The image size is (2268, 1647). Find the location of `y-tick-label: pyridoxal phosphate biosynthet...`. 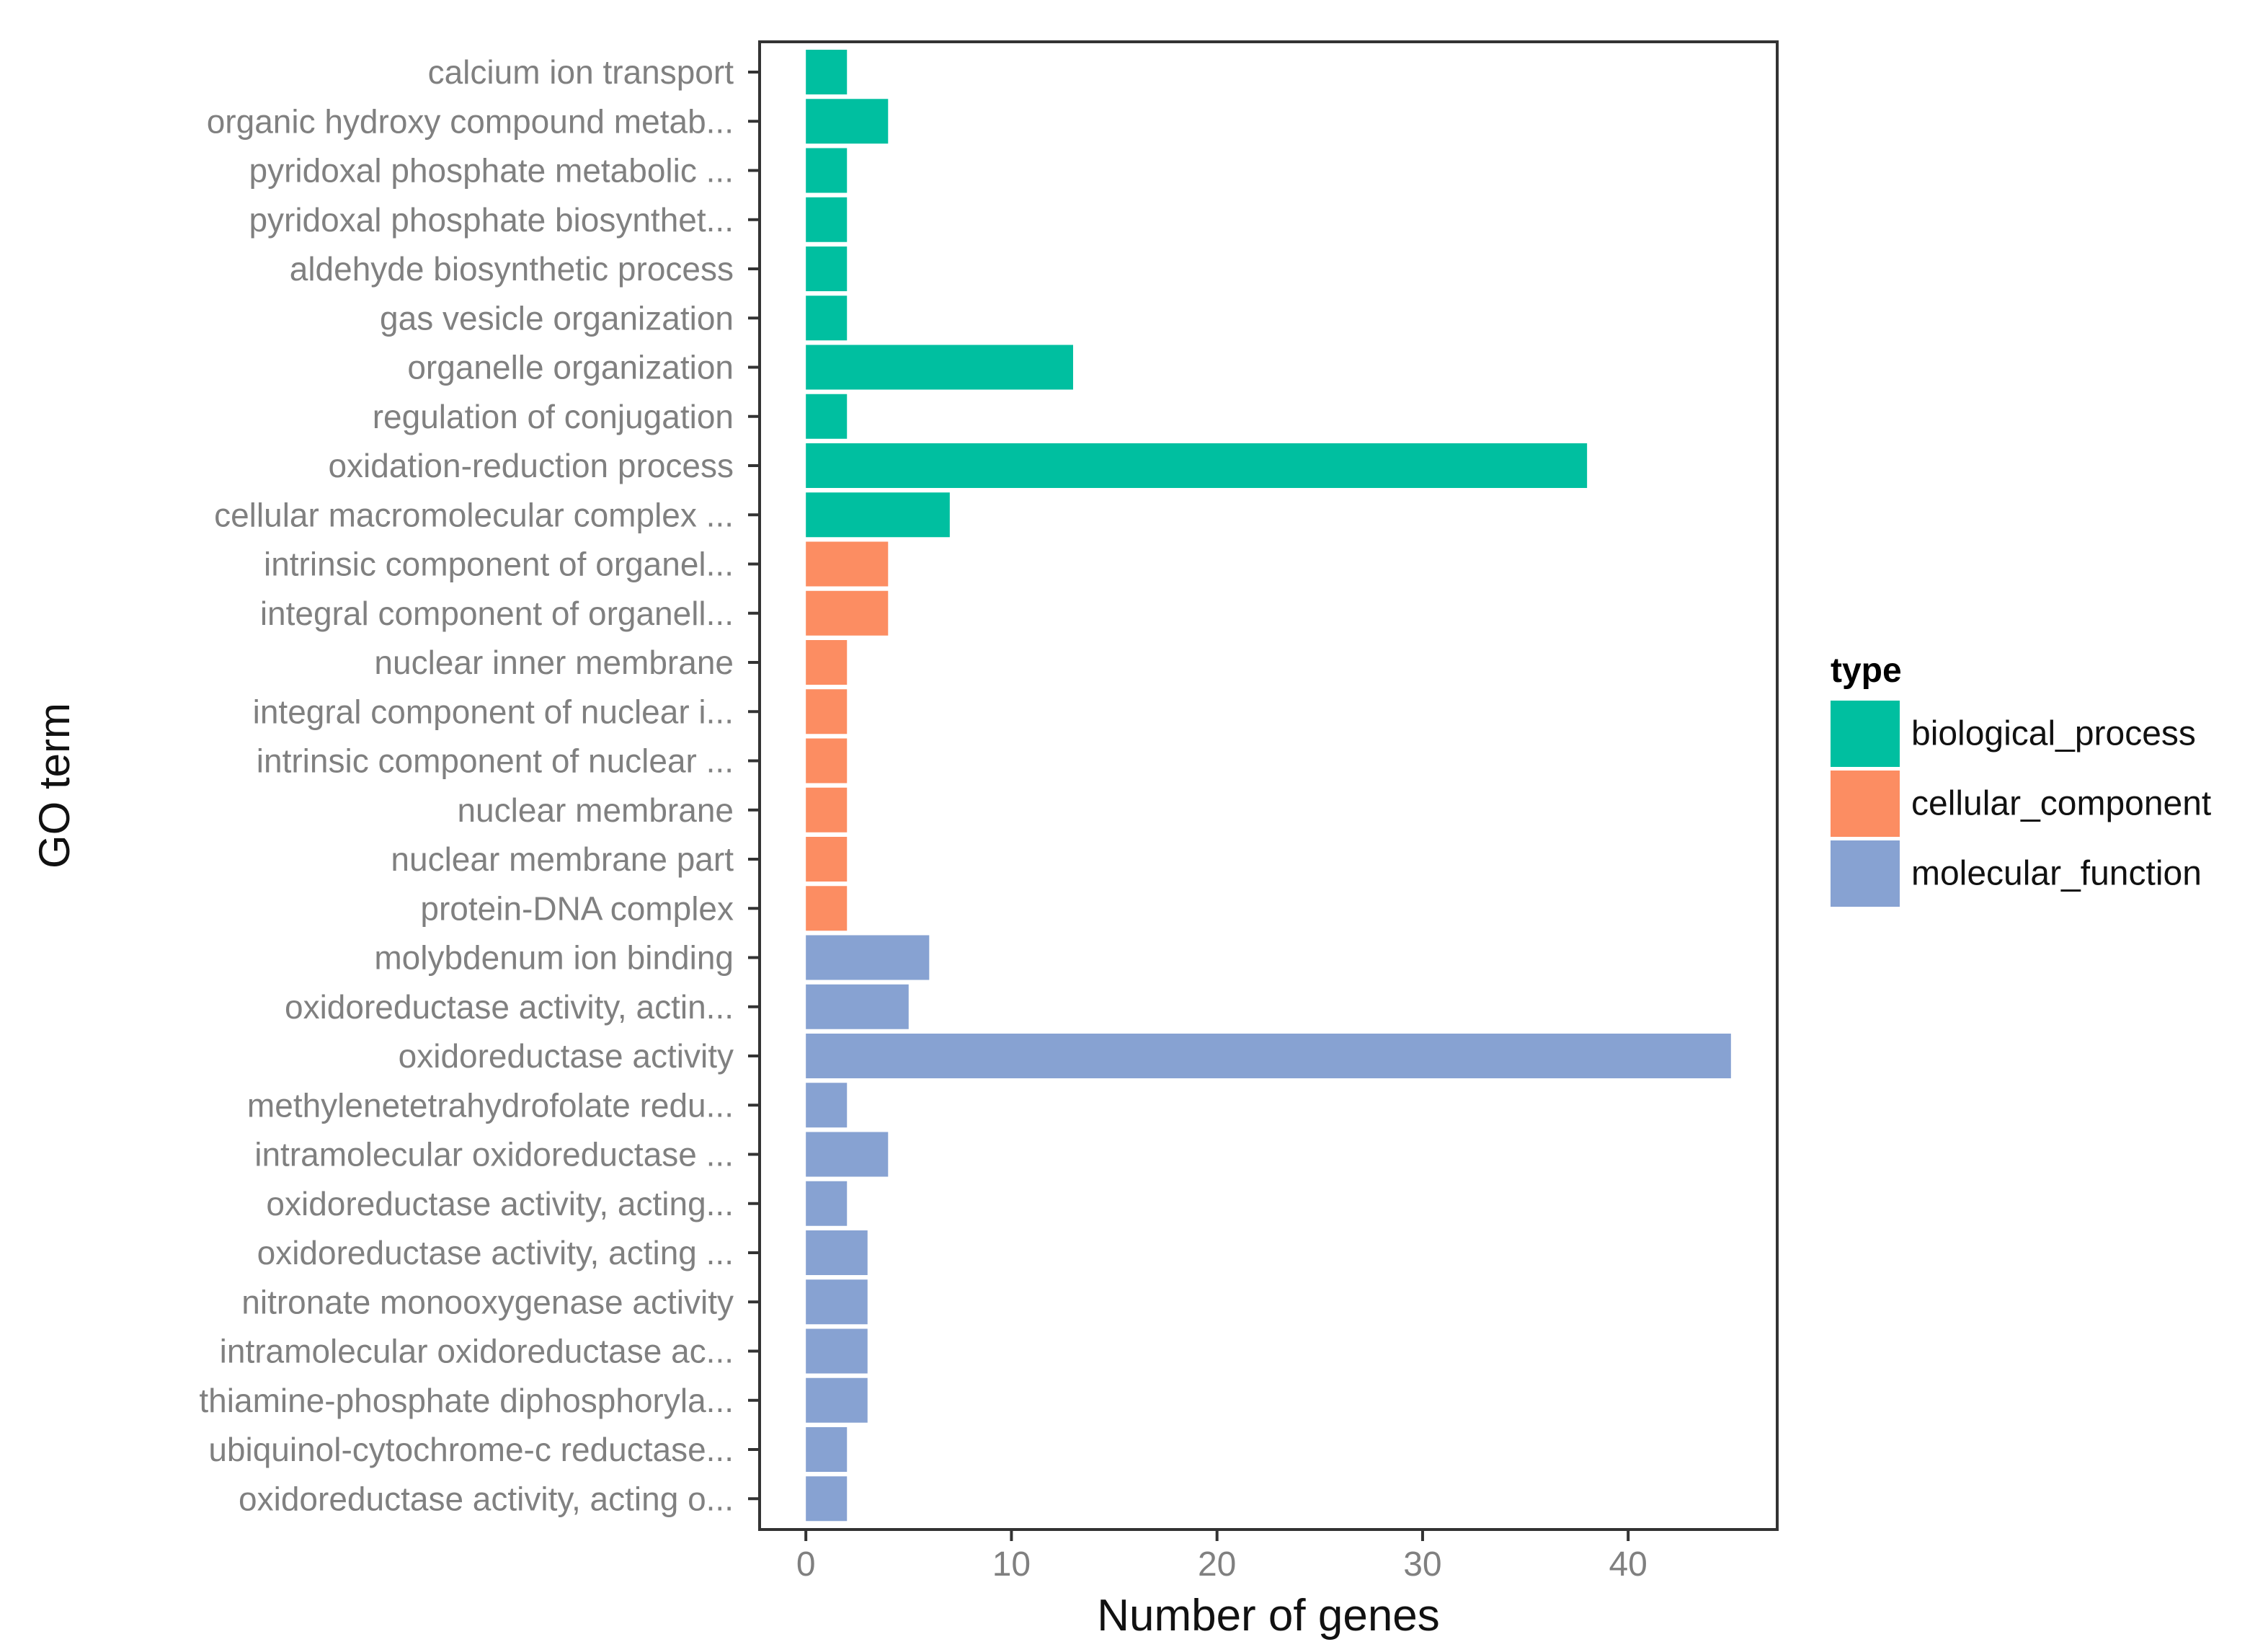

y-tick-label: pyridoxal phosphate biosynthet... is located at coordinates (492, 220).